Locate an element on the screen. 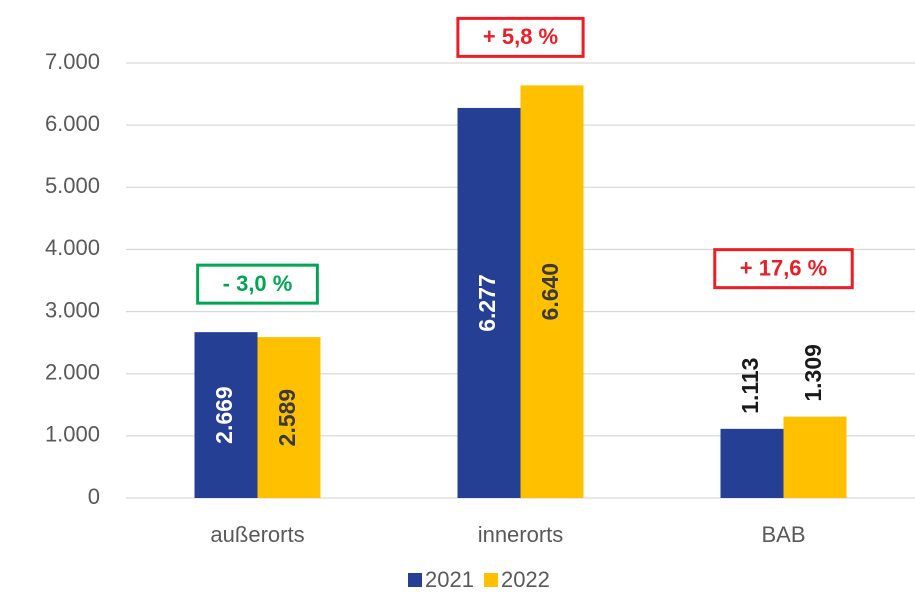 The height and width of the screenshot is (595, 915). y-tick-label: 5.000 is located at coordinates (72, 185).